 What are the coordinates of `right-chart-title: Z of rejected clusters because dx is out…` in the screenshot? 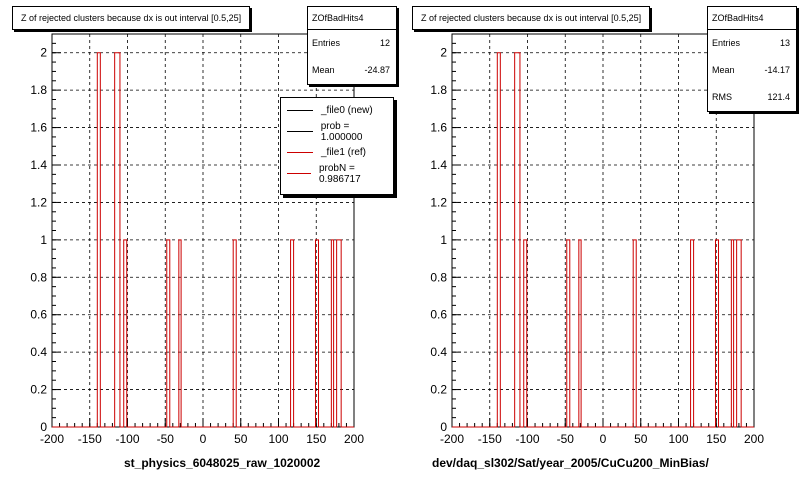 It's located at (531, 18).